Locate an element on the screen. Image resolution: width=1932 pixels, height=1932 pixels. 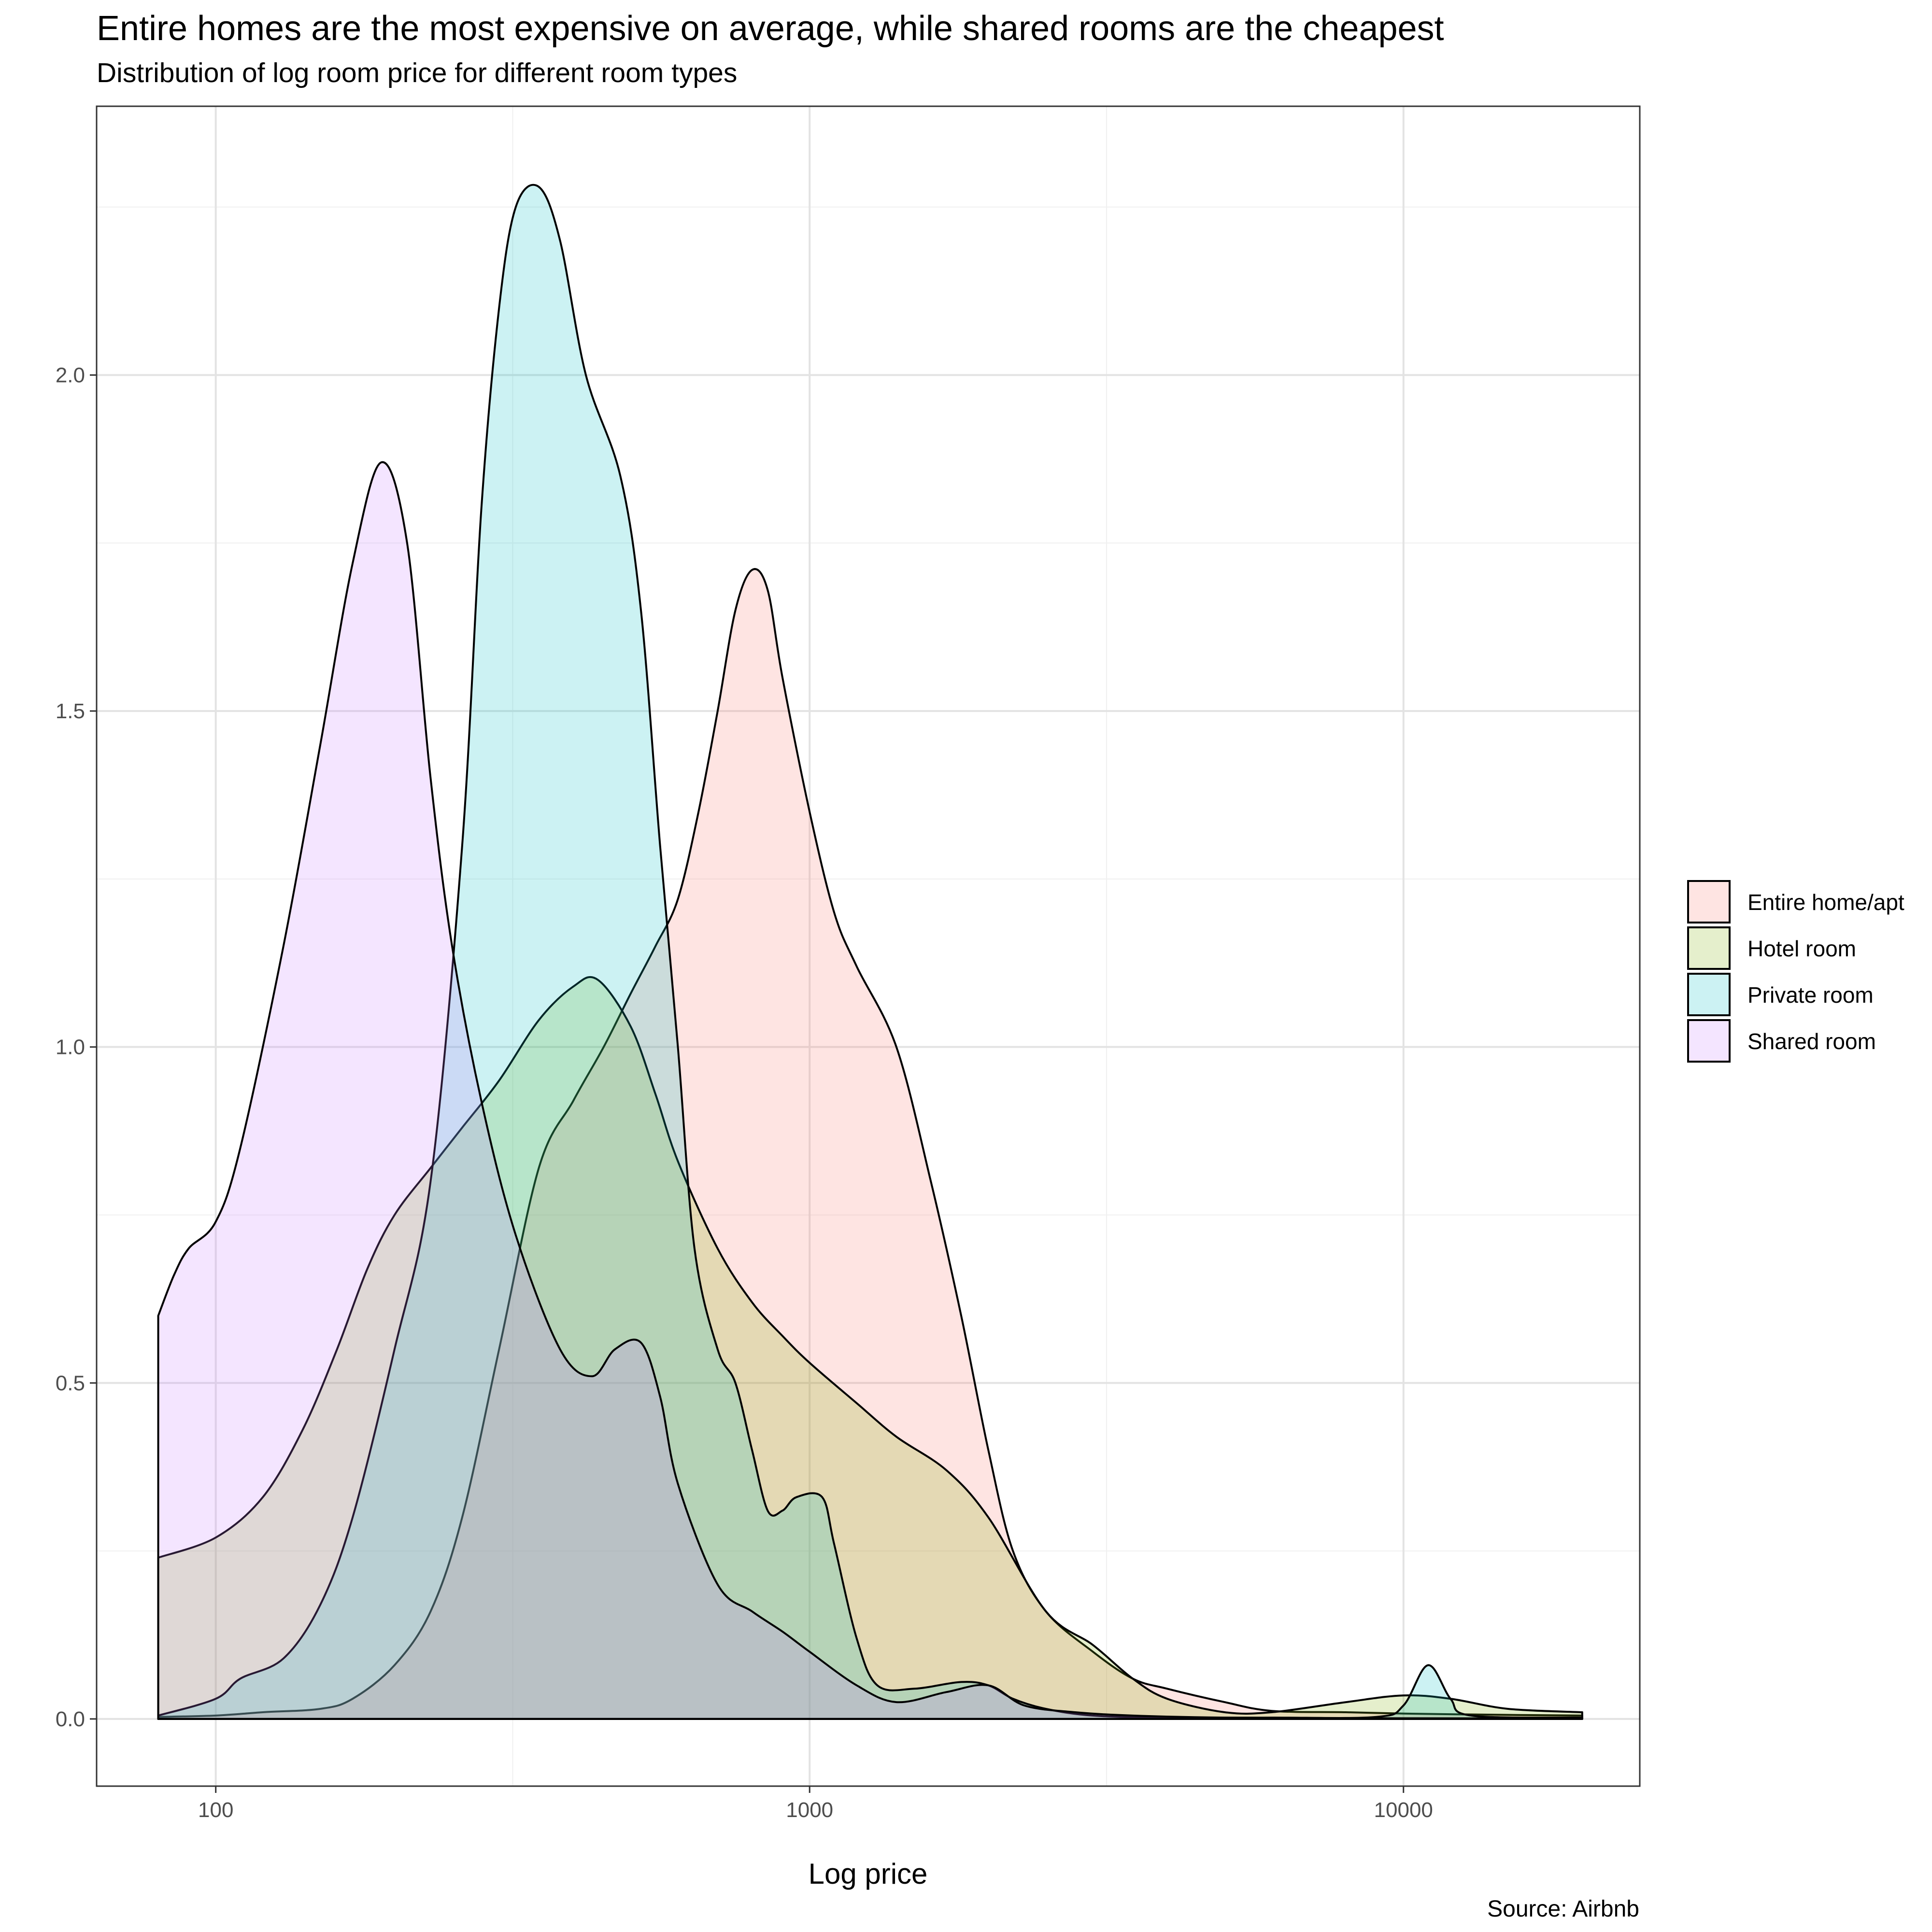
y-tick-label: 1.0 is located at coordinates (70, 1047).